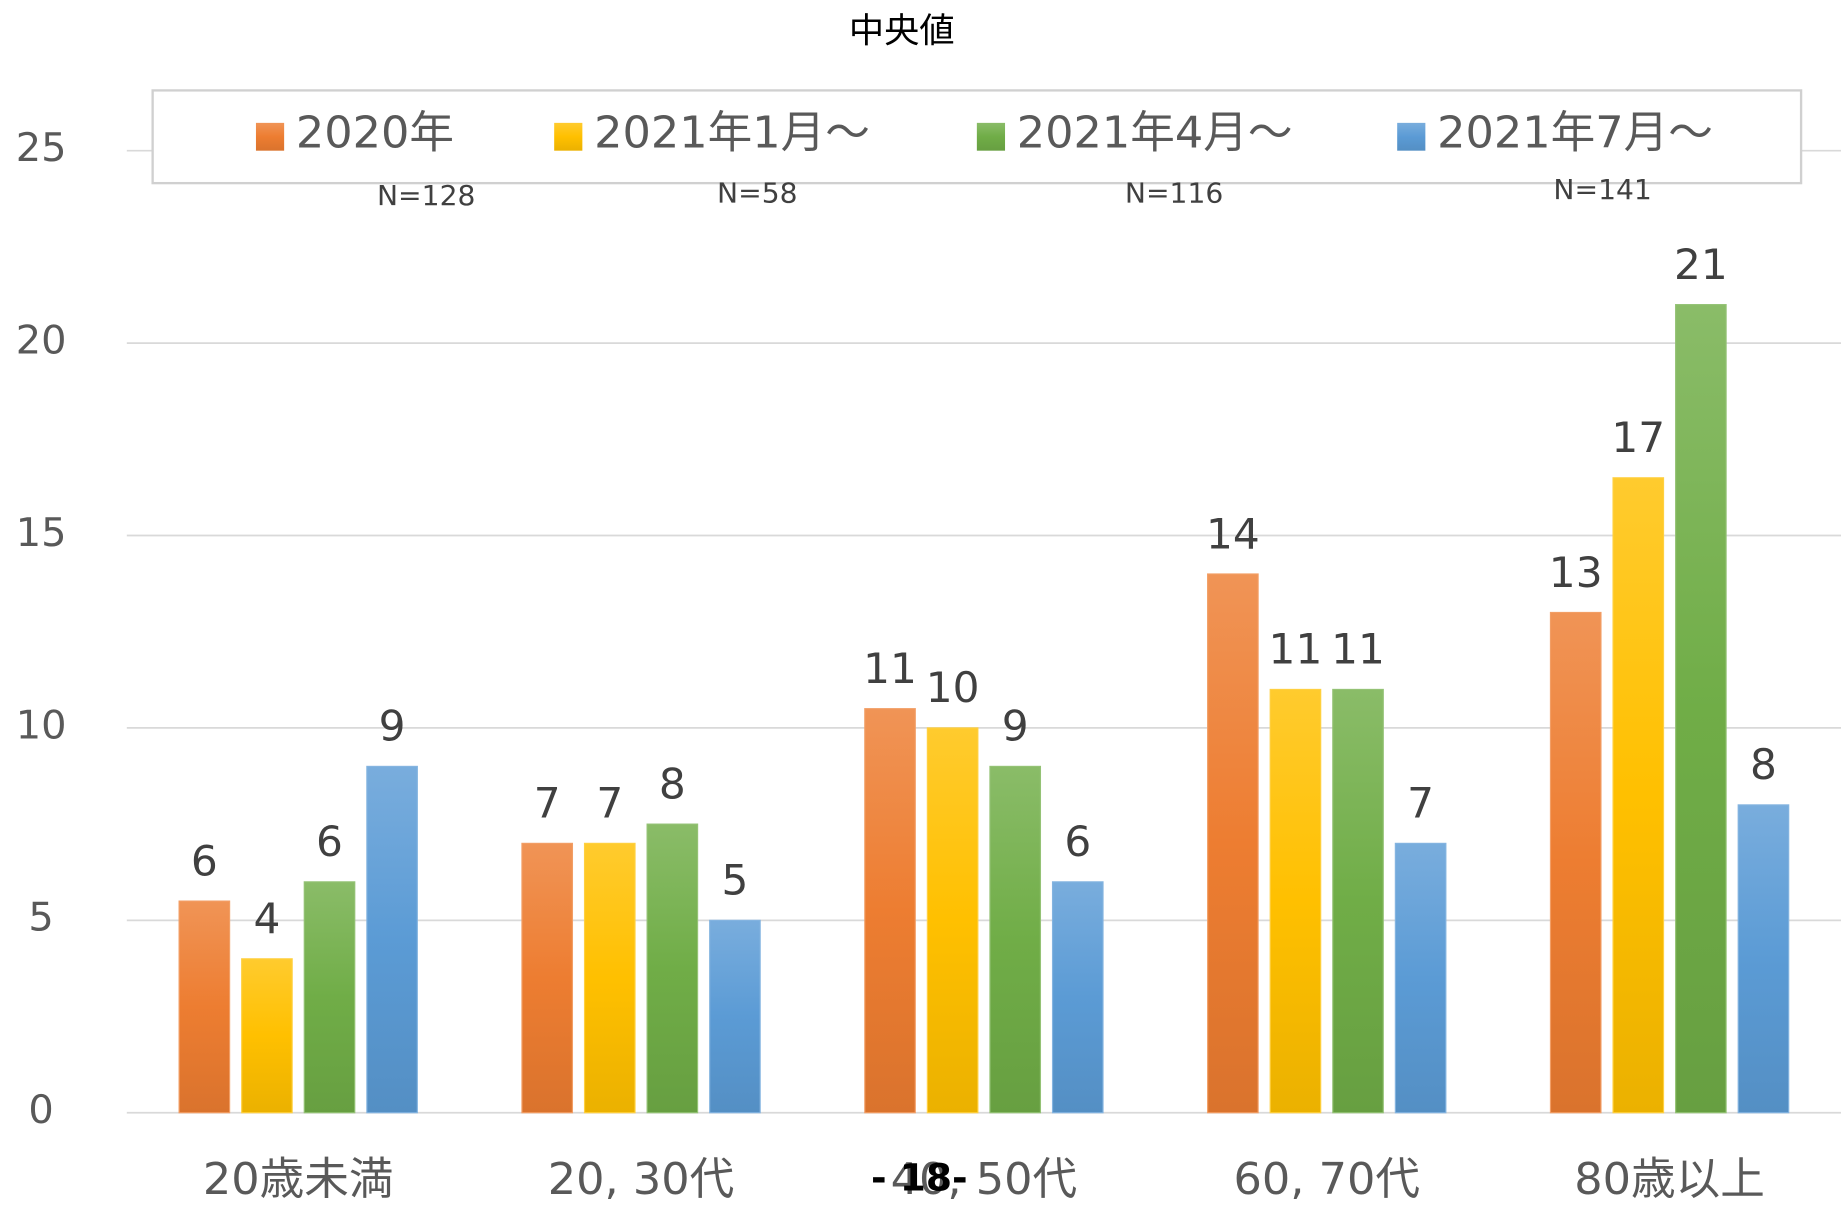 This screenshot has height=1224, width=1841. Describe the element at coordinates (1174, 193) in the screenshot. I see `annotation: N=116` at that location.